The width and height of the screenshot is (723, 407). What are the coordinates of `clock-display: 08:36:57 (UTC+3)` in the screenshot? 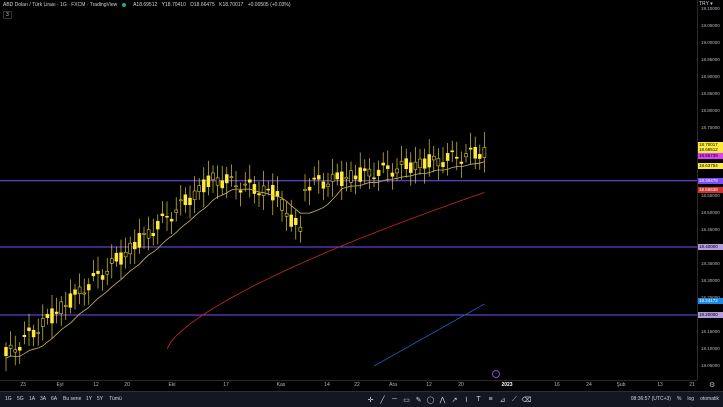 It's located at (650, 399).